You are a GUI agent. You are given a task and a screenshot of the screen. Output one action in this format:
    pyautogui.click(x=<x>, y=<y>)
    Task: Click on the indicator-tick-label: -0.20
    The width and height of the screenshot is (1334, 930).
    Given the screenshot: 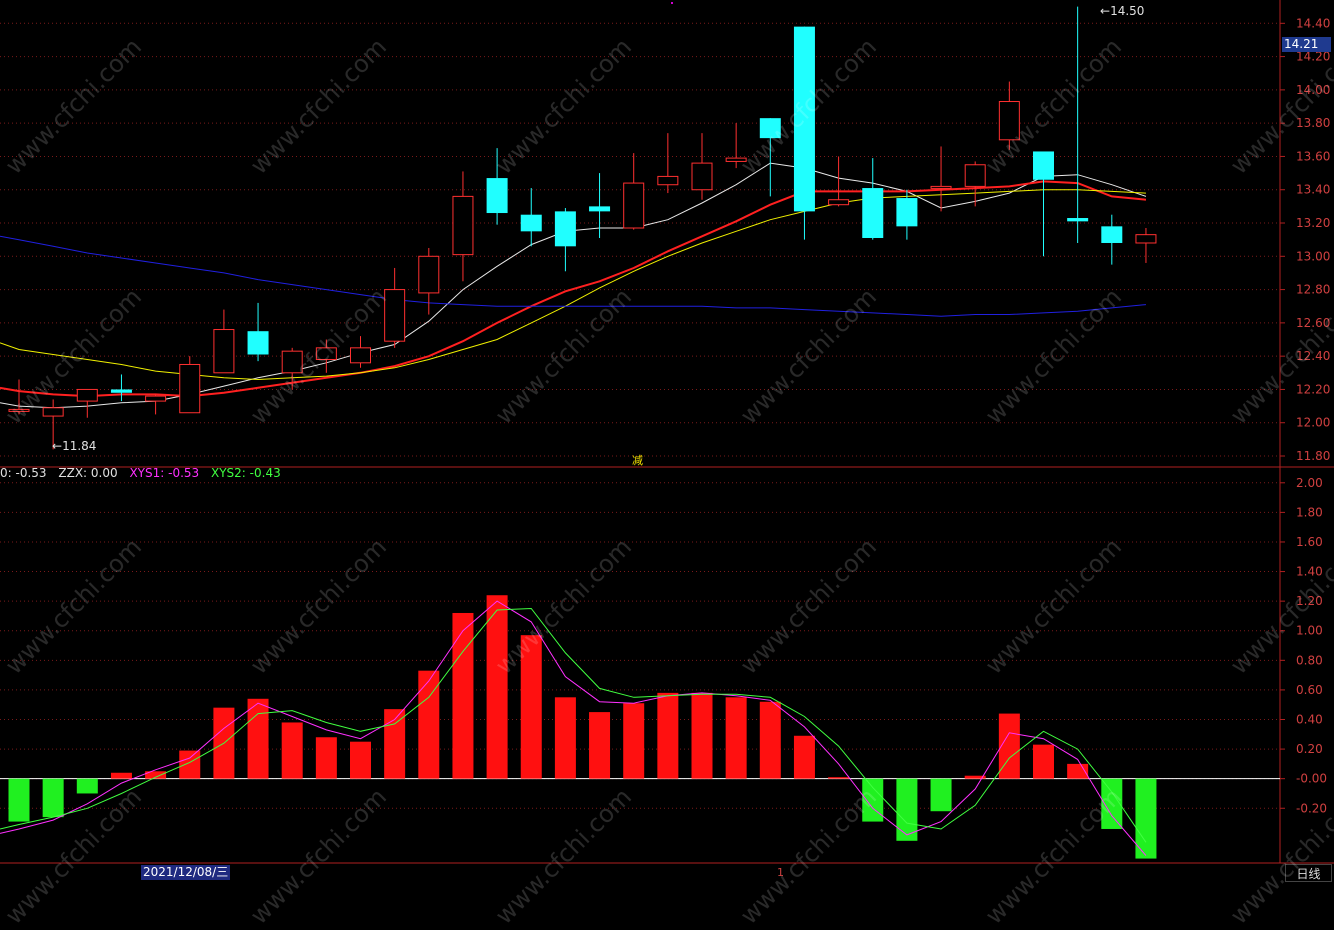 What is the action you would take?
    pyautogui.click(x=1311, y=808)
    